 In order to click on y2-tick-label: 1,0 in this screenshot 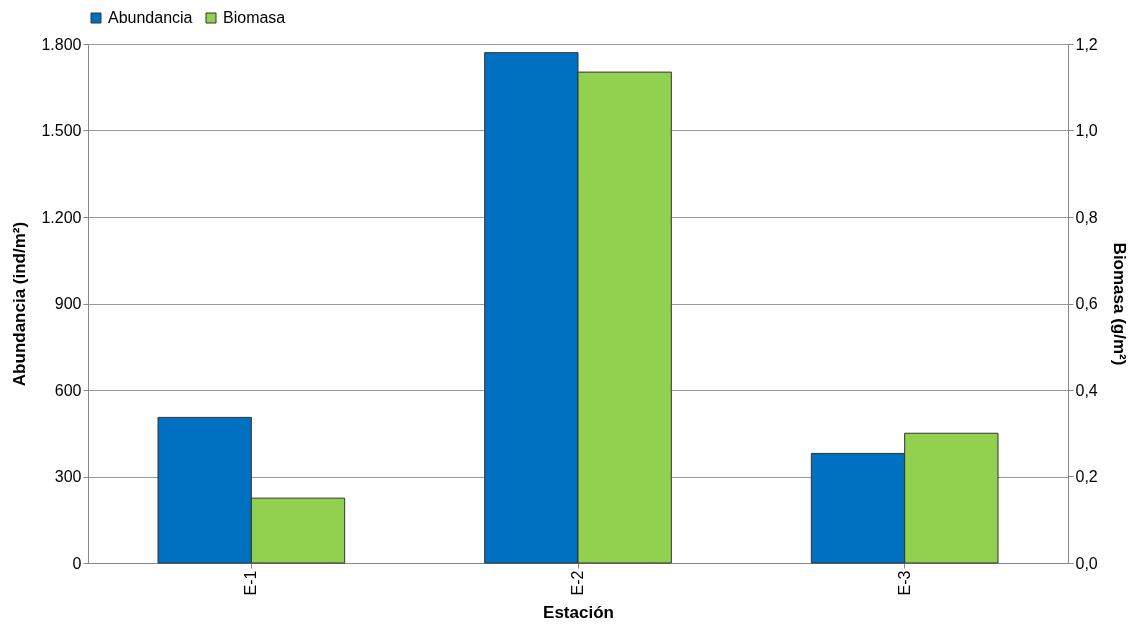, I will do `click(1086, 130)`.